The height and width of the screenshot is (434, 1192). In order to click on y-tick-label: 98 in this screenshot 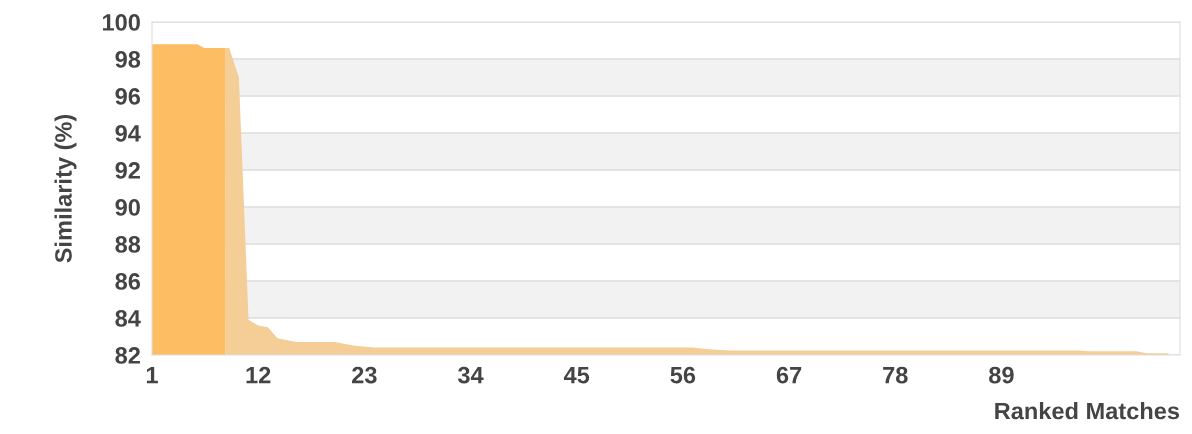, I will do `click(128, 59)`.